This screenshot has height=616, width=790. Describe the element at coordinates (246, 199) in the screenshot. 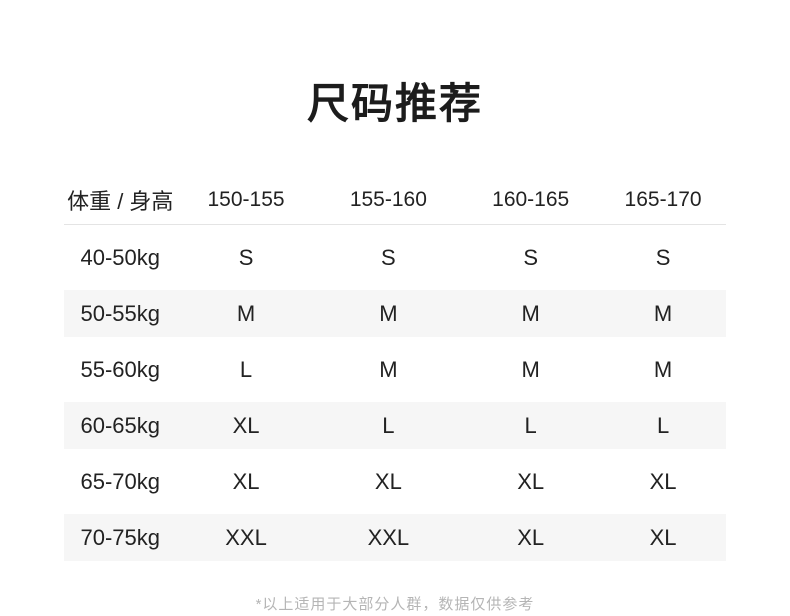

I see `header-height-150-155: 150-155` at that location.